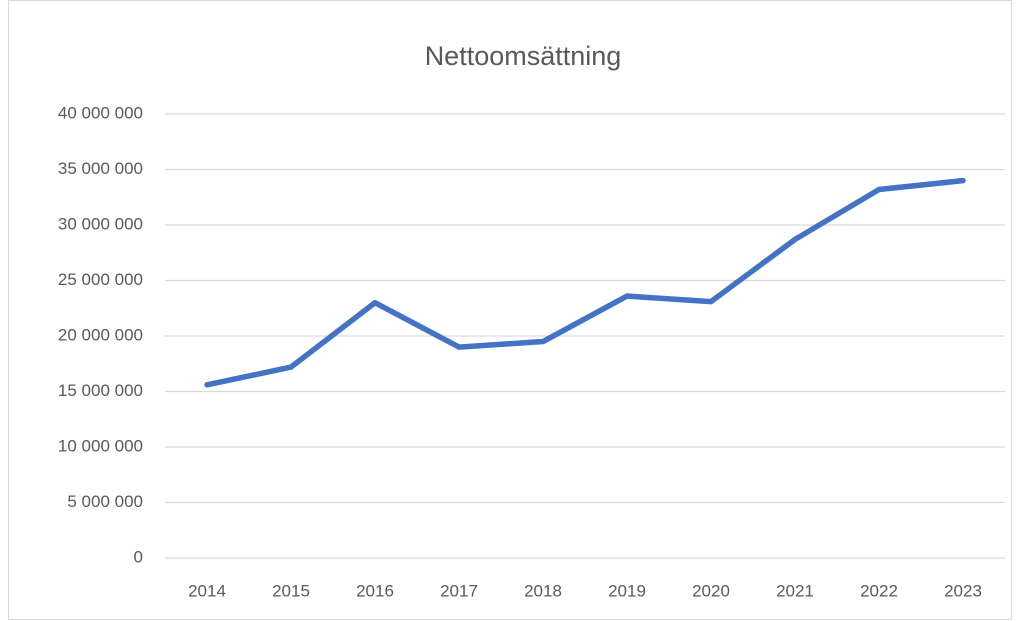 This screenshot has width=1020, height=621. What do you see at coordinates (291, 590) in the screenshot?
I see `x-tick-label: 2015` at bounding box center [291, 590].